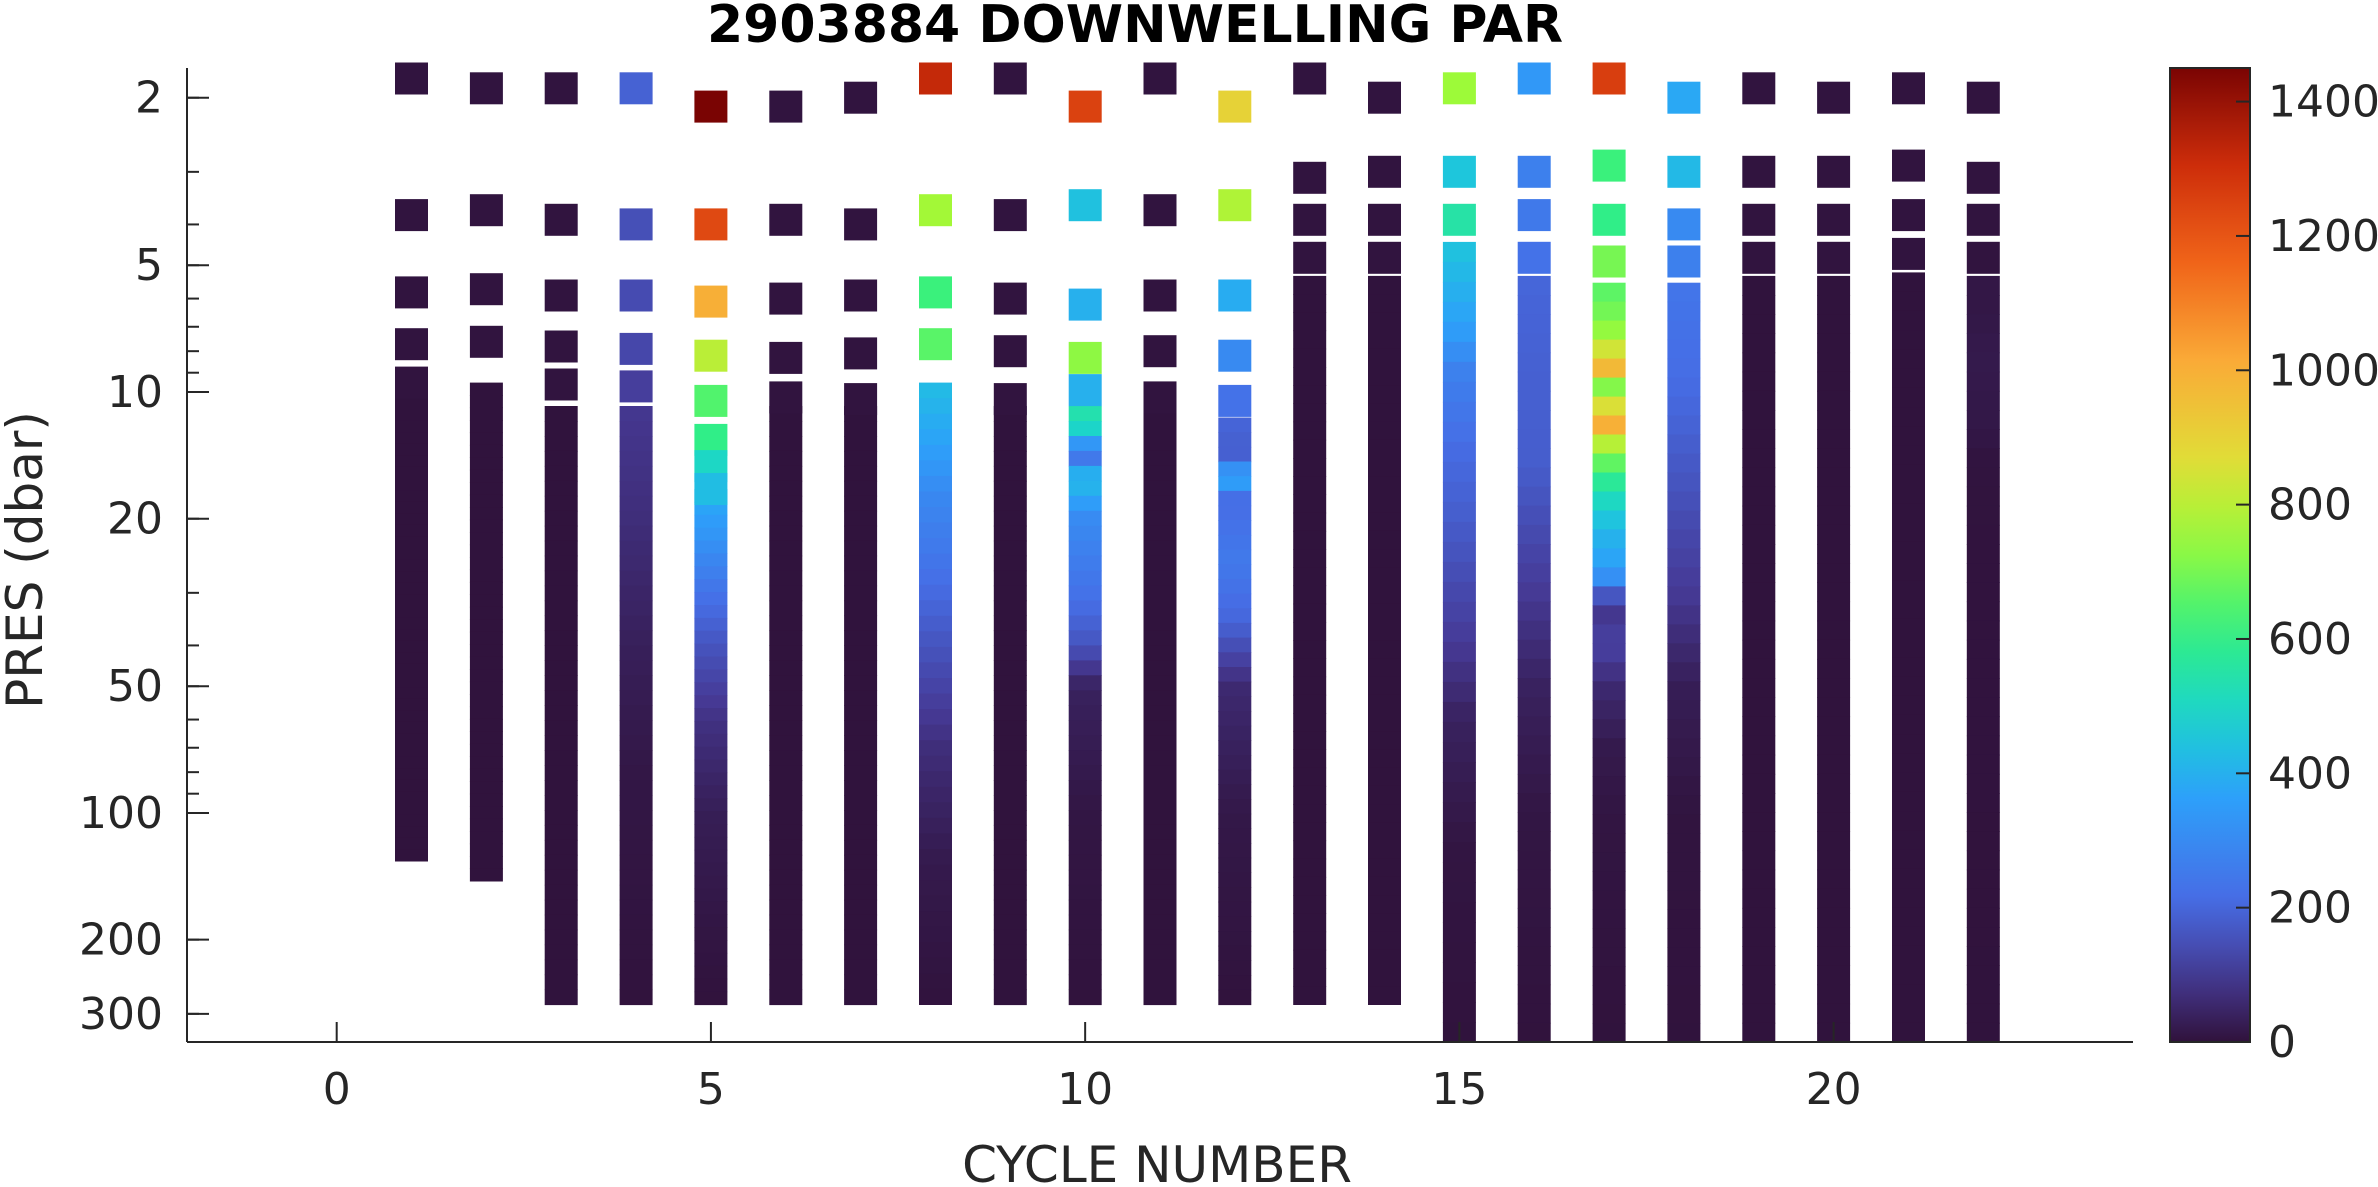 This screenshot has height=1187, width=2378. I want to click on cycle-9-profile, so click(1010, 534).